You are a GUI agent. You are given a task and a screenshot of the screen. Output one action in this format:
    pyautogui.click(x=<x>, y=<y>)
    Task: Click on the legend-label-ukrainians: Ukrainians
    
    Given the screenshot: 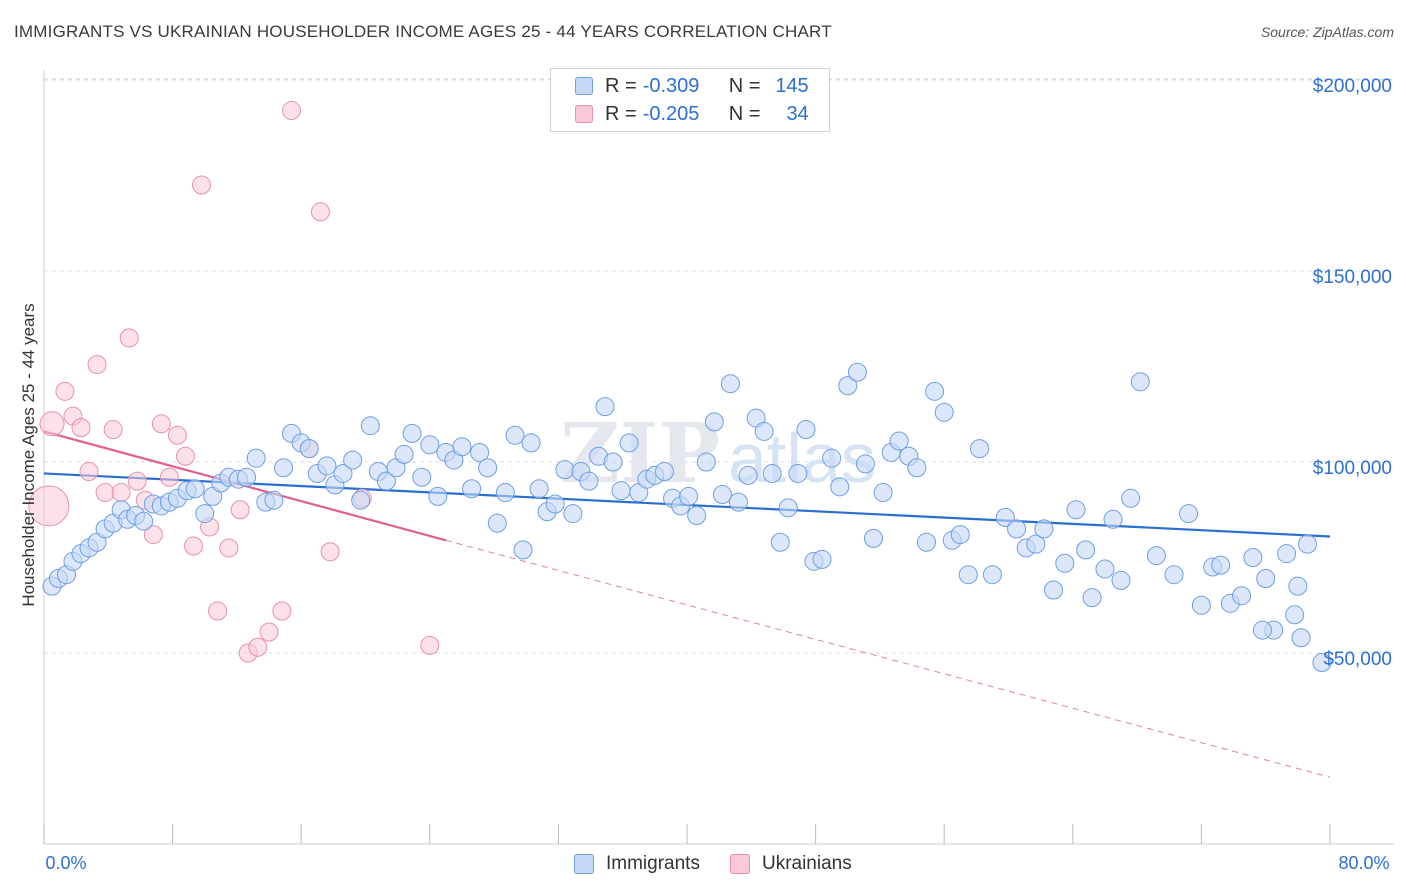 What is the action you would take?
    pyautogui.click(x=806, y=863)
    